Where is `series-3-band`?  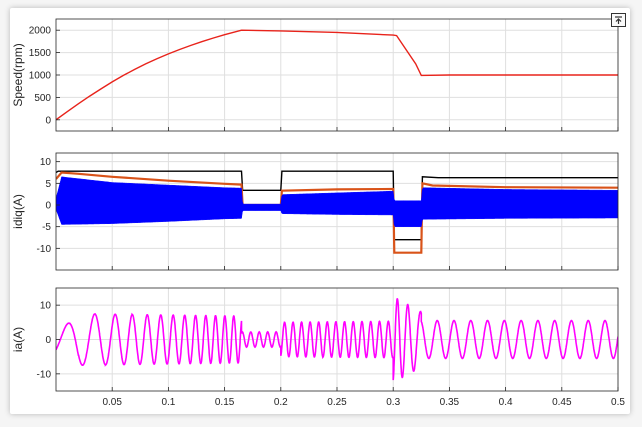
series-3-band is located at coordinates (337, 201).